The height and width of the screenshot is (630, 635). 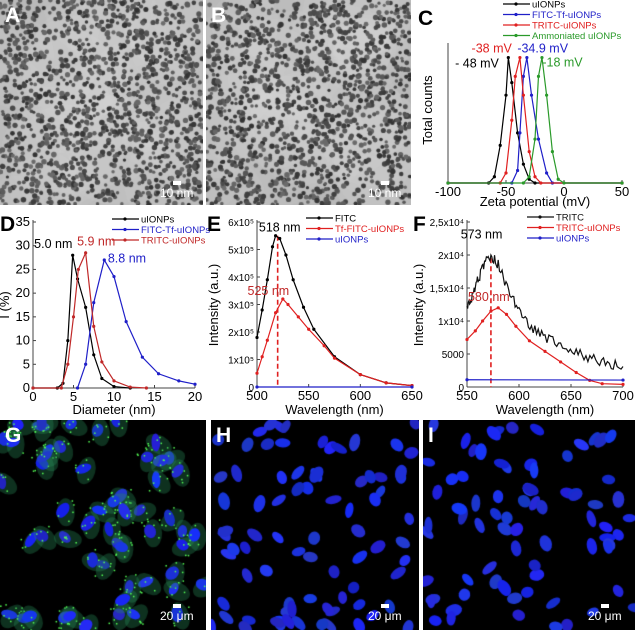 What do you see at coordinates (195, 396) in the screenshot?
I see `x-tick-label: 20` at bounding box center [195, 396].